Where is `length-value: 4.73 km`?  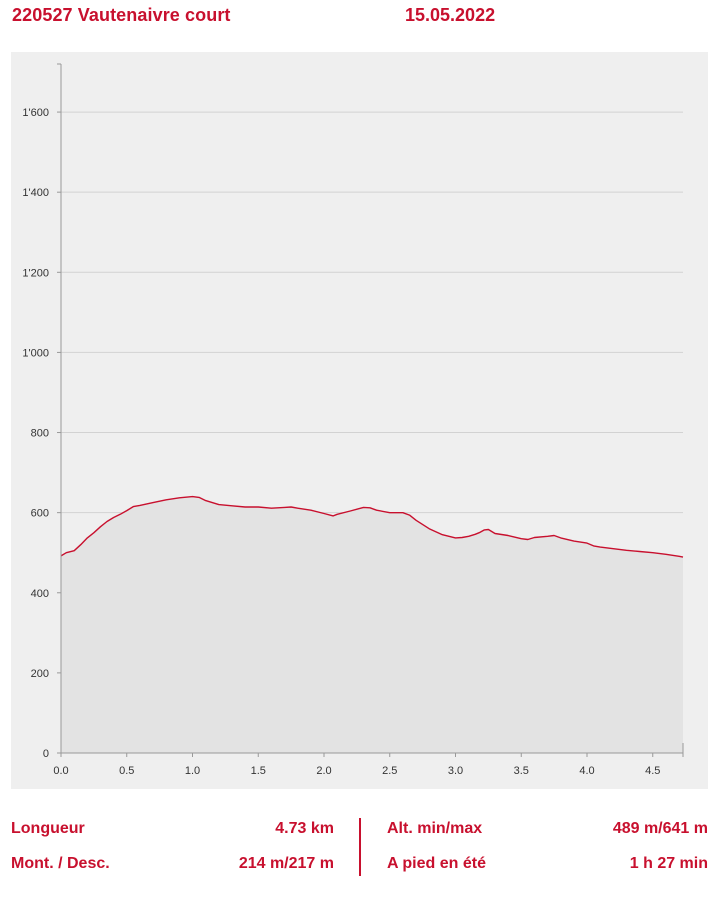
length-value: 4.73 km is located at coordinates (304, 828).